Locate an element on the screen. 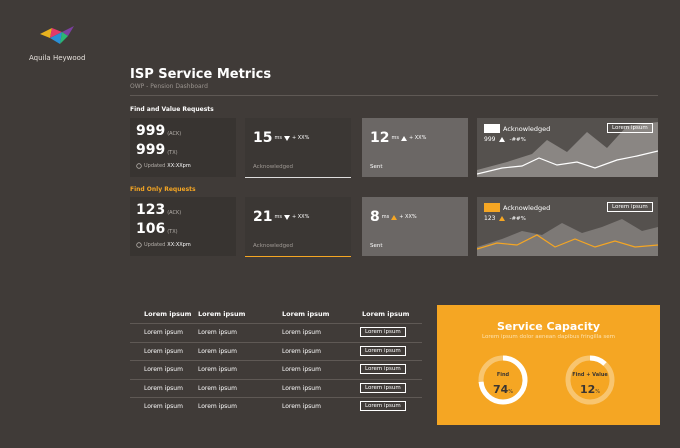 This screenshot has height=448, width=680. summary-card: 999 (ACK) 999 (TX) Updated XX:XXpm is located at coordinates (183, 147).